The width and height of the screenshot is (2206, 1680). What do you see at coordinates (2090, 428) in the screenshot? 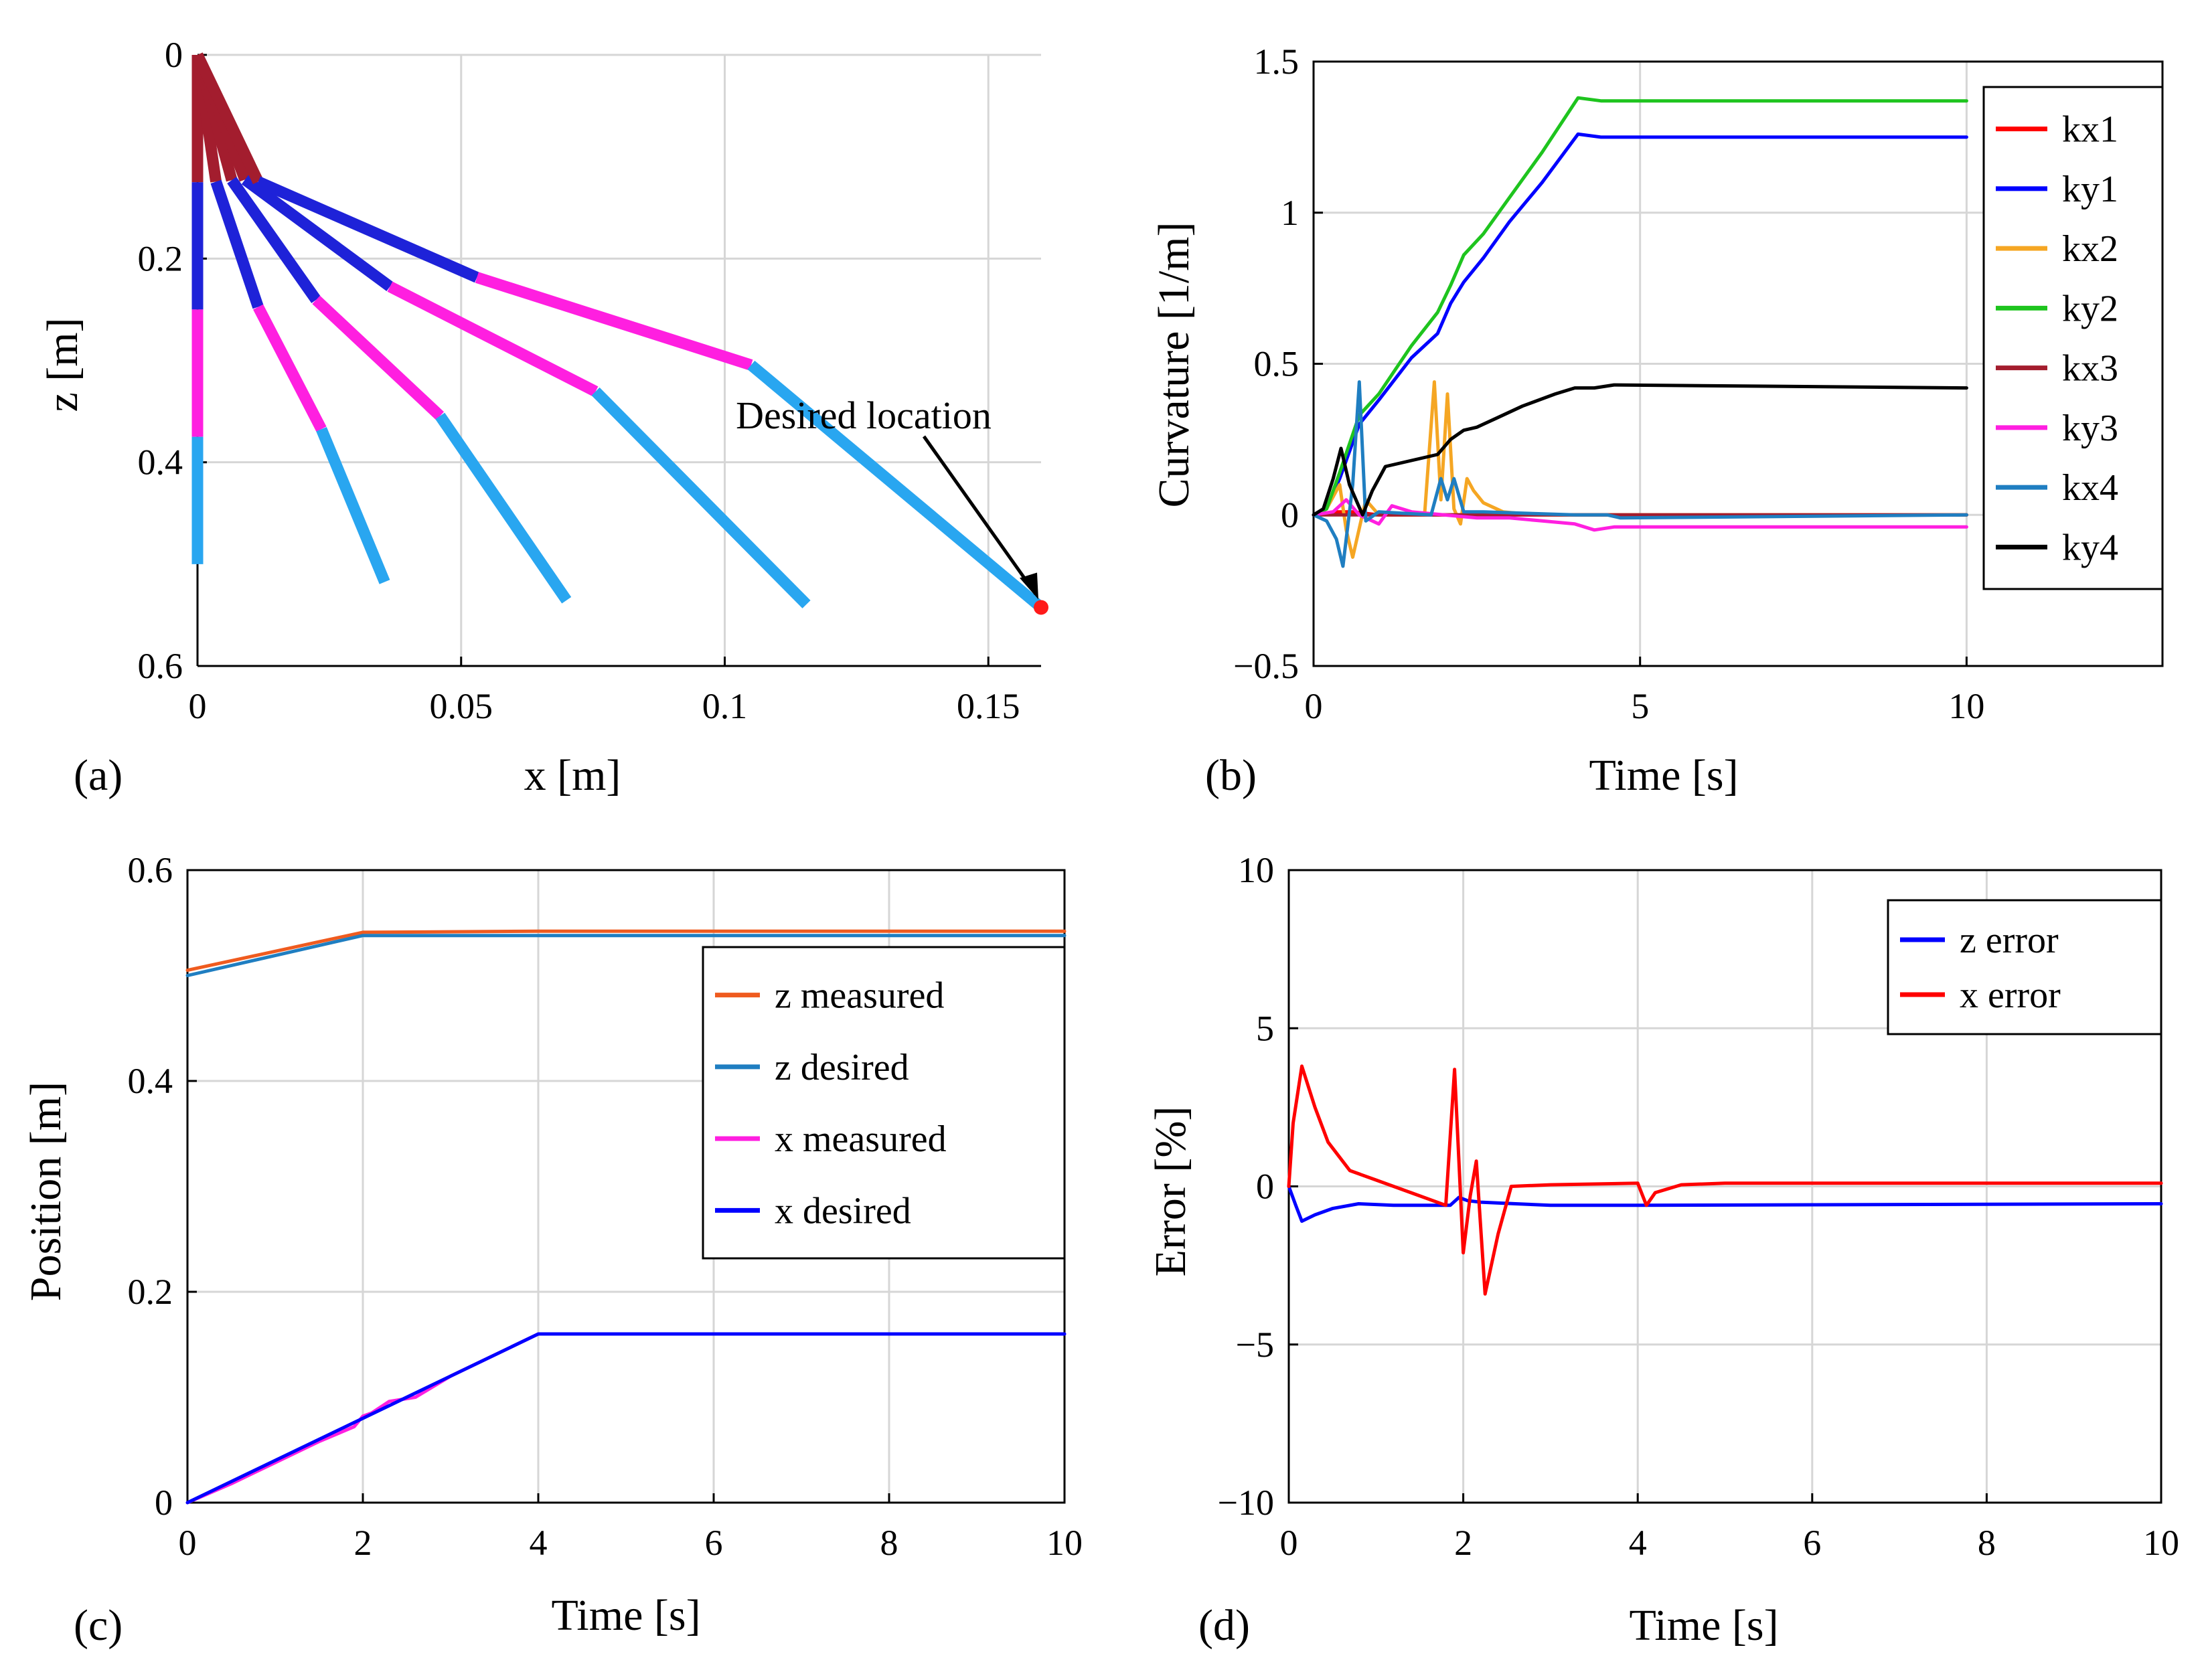
I see `legend-label-ky3: ky3` at bounding box center [2090, 428].